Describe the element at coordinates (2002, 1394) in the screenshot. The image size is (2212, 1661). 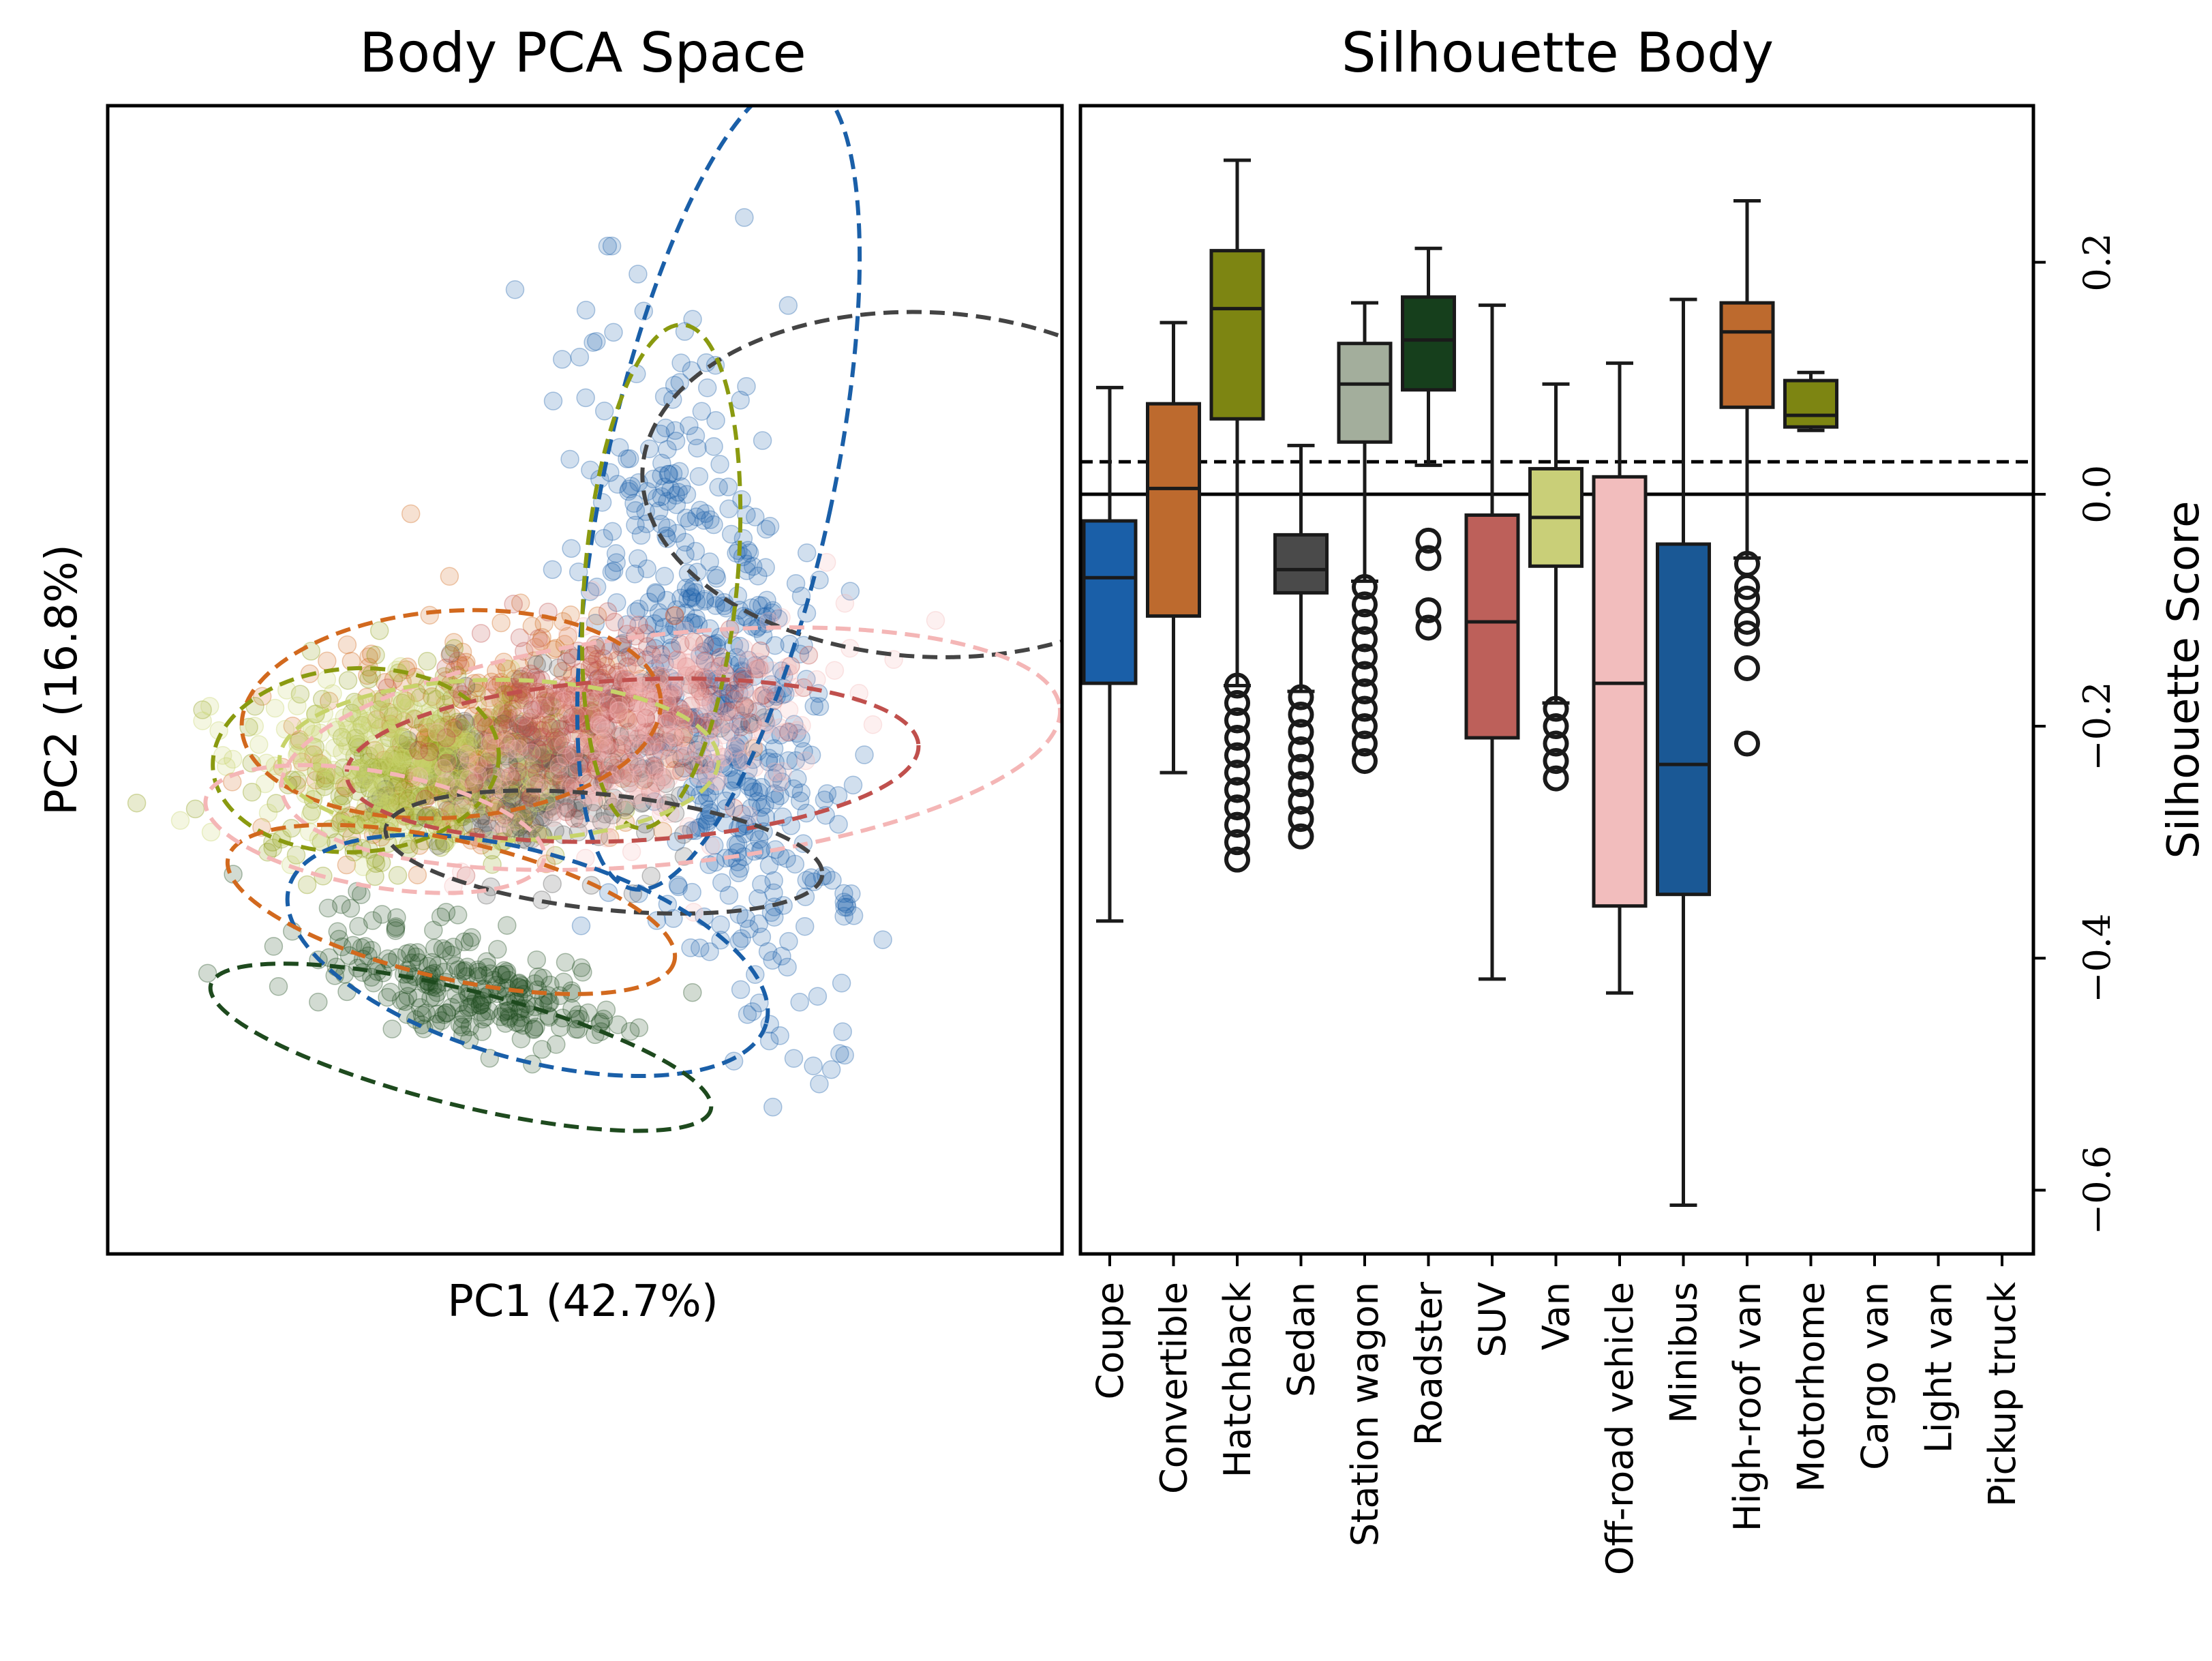
I see `x-tick-label: Pickup truck` at that location.